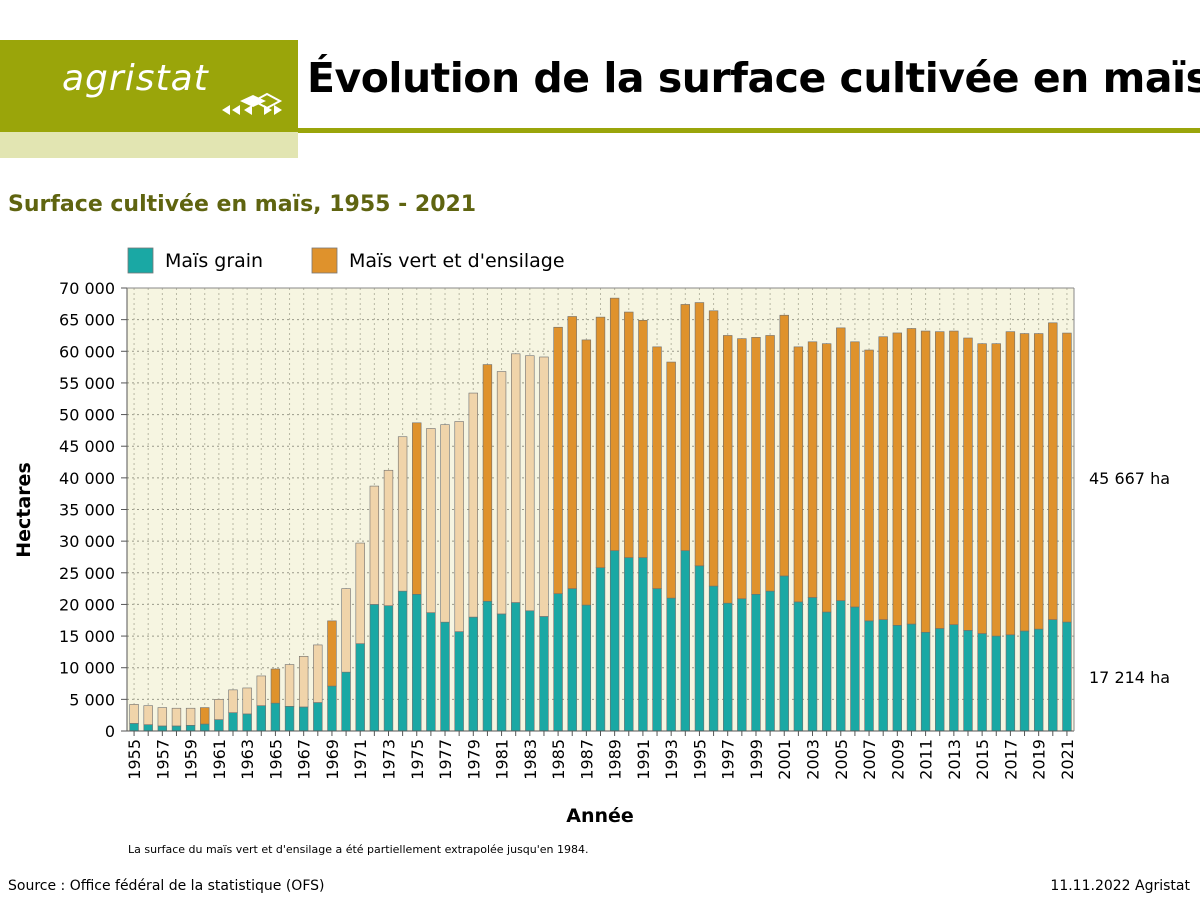 This screenshot has height=900, width=1200. What do you see at coordinates (87, 510) in the screenshot?
I see `y-tick-label: 35 000` at bounding box center [87, 510].